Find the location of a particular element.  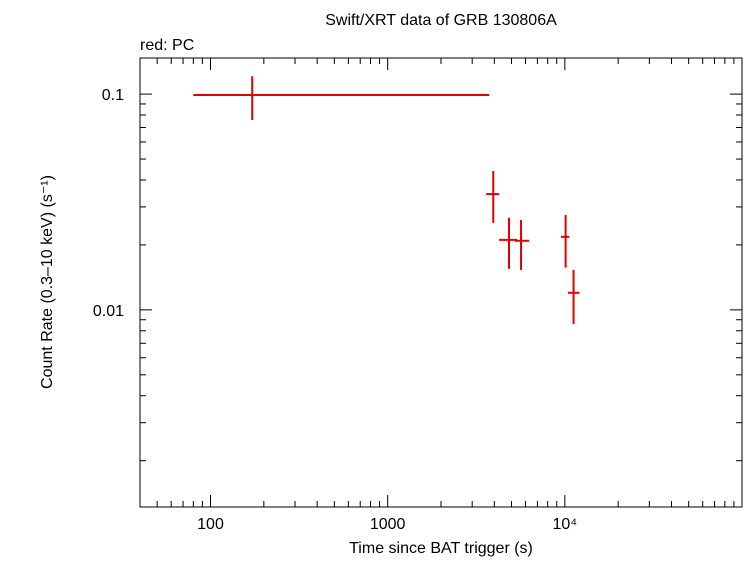

y-tick-label: 0.01 is located at coordinates (108, 311).